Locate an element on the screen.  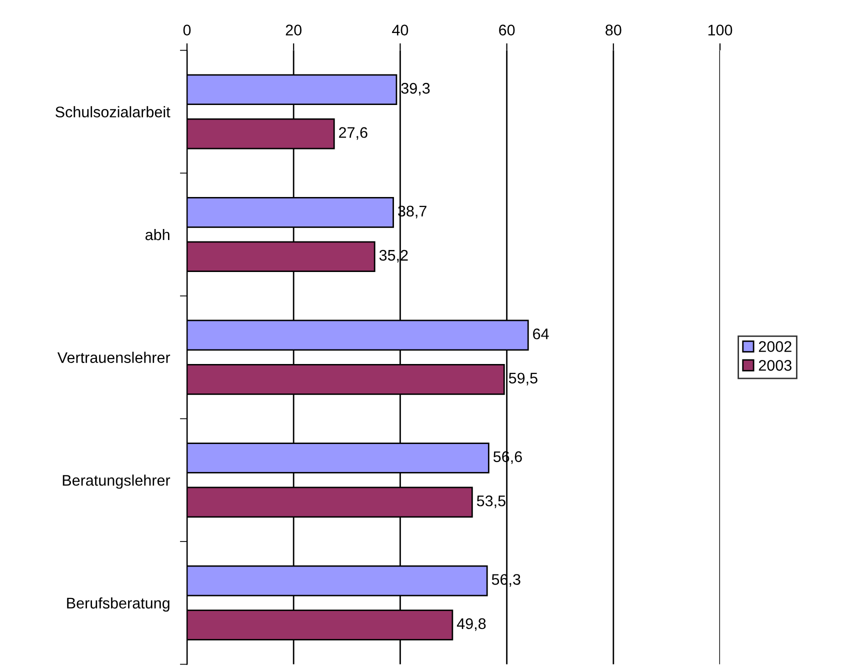
x-tick-label: 80 is located at coordinates (614, 30).